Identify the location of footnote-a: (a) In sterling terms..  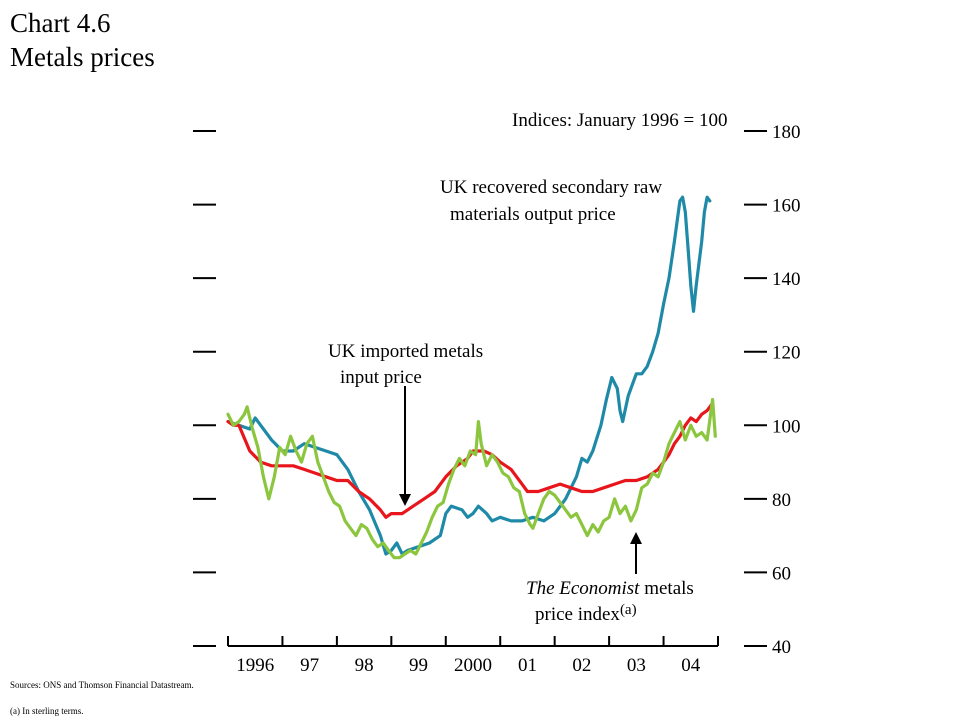
(47, 711).